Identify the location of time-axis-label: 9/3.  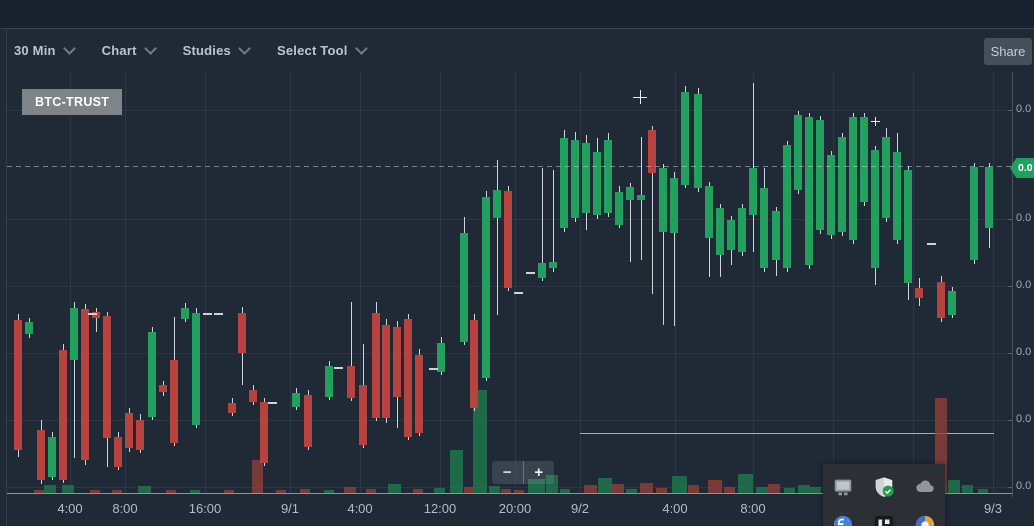
(993, 508).